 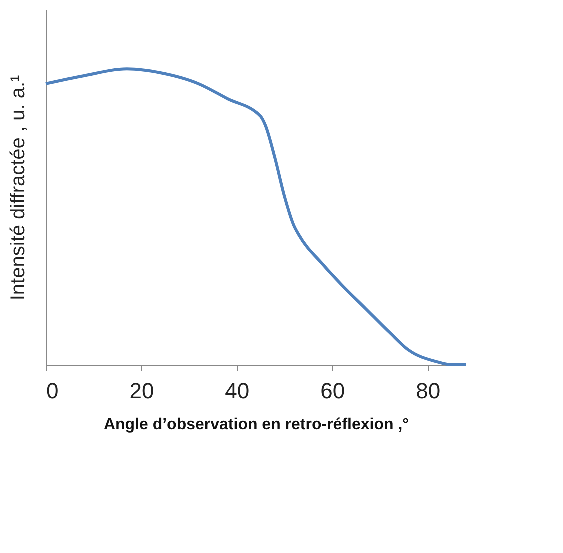 I want to click on x-axis-title: Angle d’observation en retro-réflexion ,°, so click(x=257, y=425).